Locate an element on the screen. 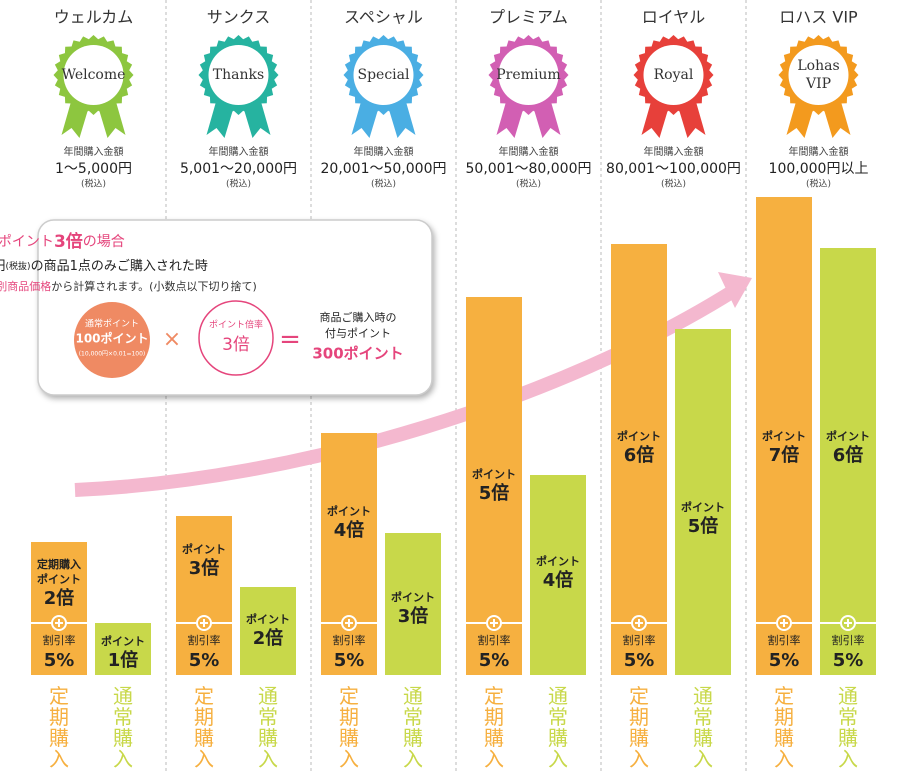 Image resolution: width=900 pixels, height=774 pixels. example-condition: ※10,000円(税抜)の商品1点のみご購入された時 is located at coordinates (104, 266).